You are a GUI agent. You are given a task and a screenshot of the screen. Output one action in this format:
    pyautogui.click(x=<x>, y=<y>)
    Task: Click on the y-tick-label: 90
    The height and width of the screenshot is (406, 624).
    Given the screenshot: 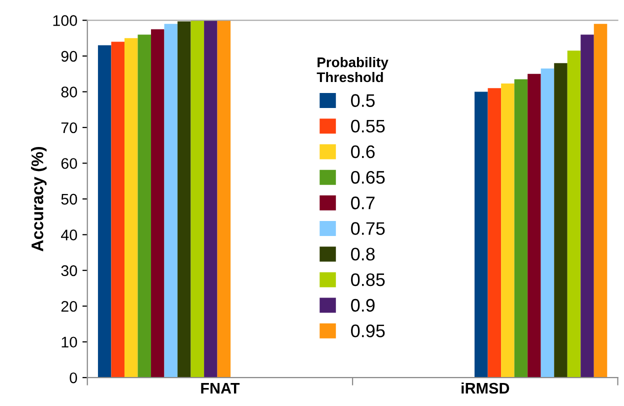 What is the action you would take?
    pyautogui.click(x=69, y=56)
    